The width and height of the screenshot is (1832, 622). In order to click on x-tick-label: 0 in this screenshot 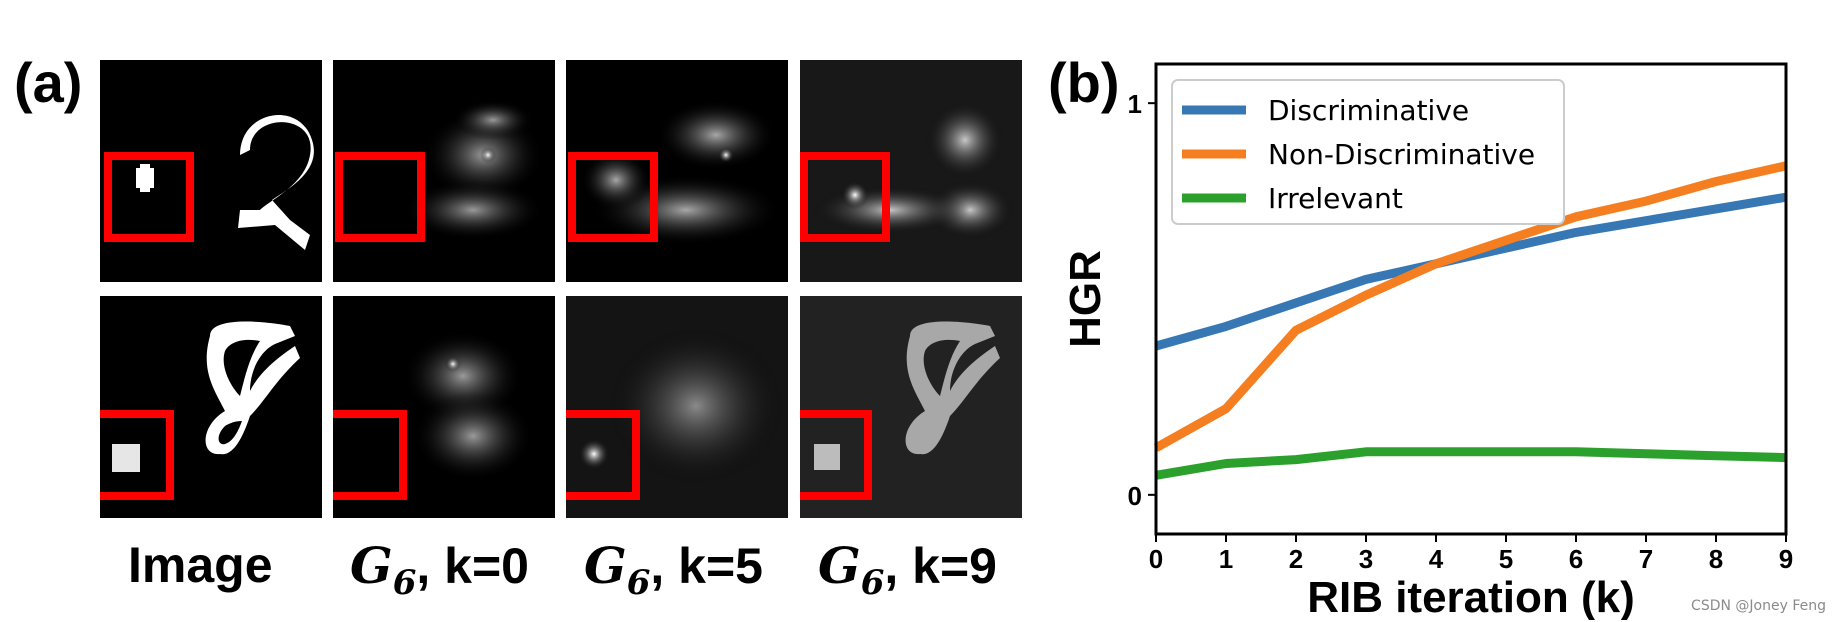, I will do `click(1156, 559)`.